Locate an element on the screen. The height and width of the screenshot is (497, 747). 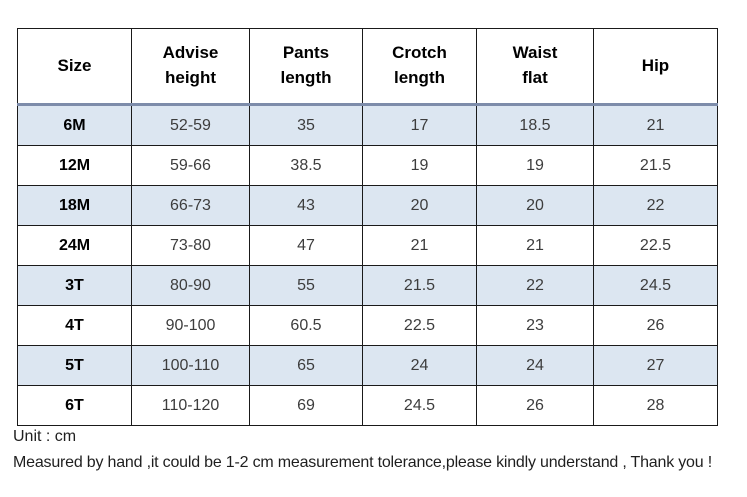
table-cell: 60.5 is located at coordinates (306, 325).